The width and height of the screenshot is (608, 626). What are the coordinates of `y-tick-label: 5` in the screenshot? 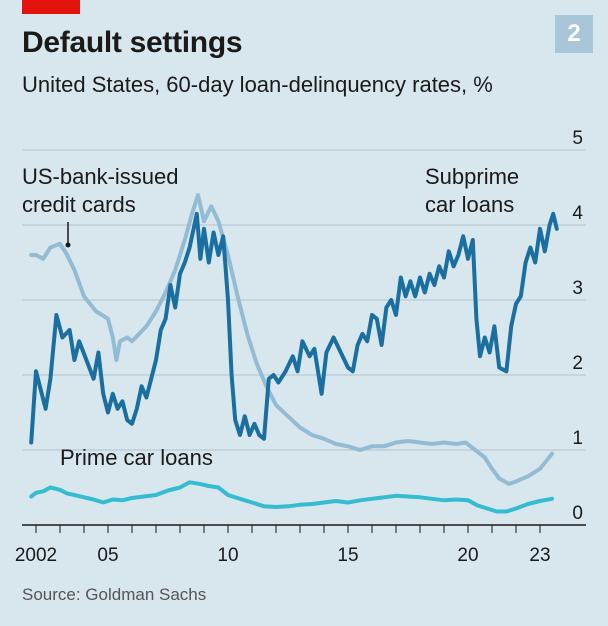 It's located at (577, 138).